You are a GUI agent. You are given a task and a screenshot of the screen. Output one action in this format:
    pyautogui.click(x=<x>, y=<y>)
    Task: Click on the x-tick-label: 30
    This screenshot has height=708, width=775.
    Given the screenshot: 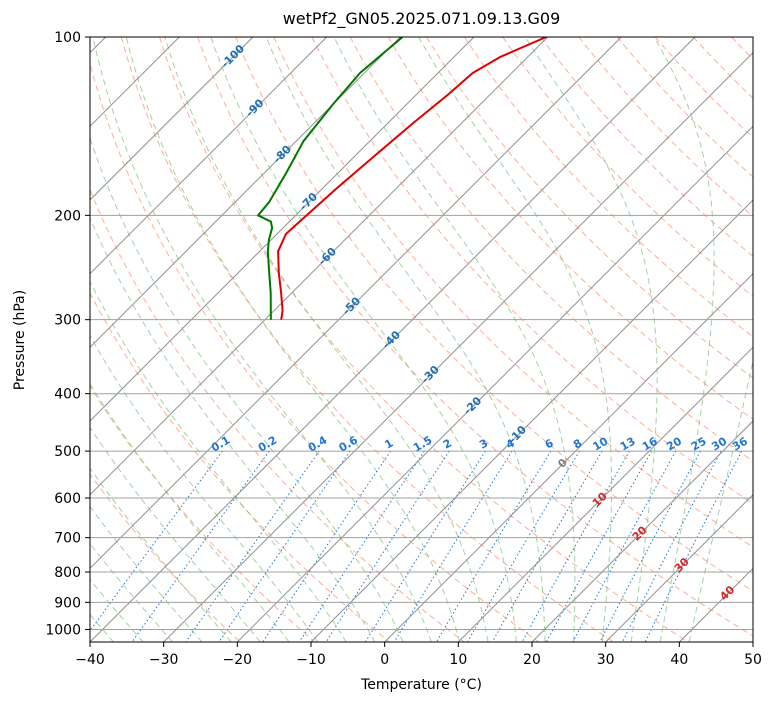 What is the action you would take?
    pyautogui.click(x=606, y=660)
    